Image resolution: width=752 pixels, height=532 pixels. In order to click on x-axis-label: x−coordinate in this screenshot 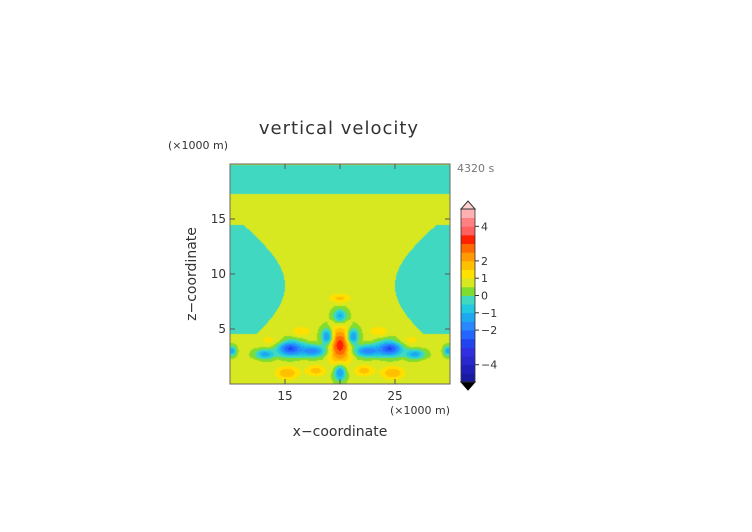, I will do `click(340, 432)`.